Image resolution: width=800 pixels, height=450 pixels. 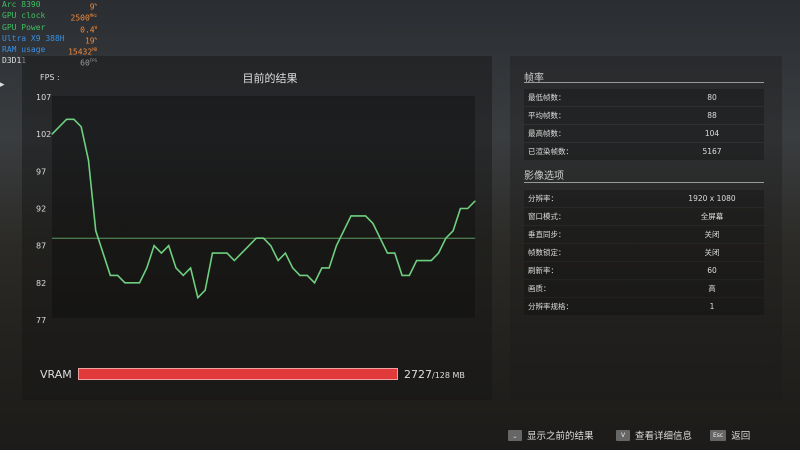 What do you see at coordinates (712, 151) in the screenshot?
I see `stat-value: 5167` at bounding box center [712, 151].